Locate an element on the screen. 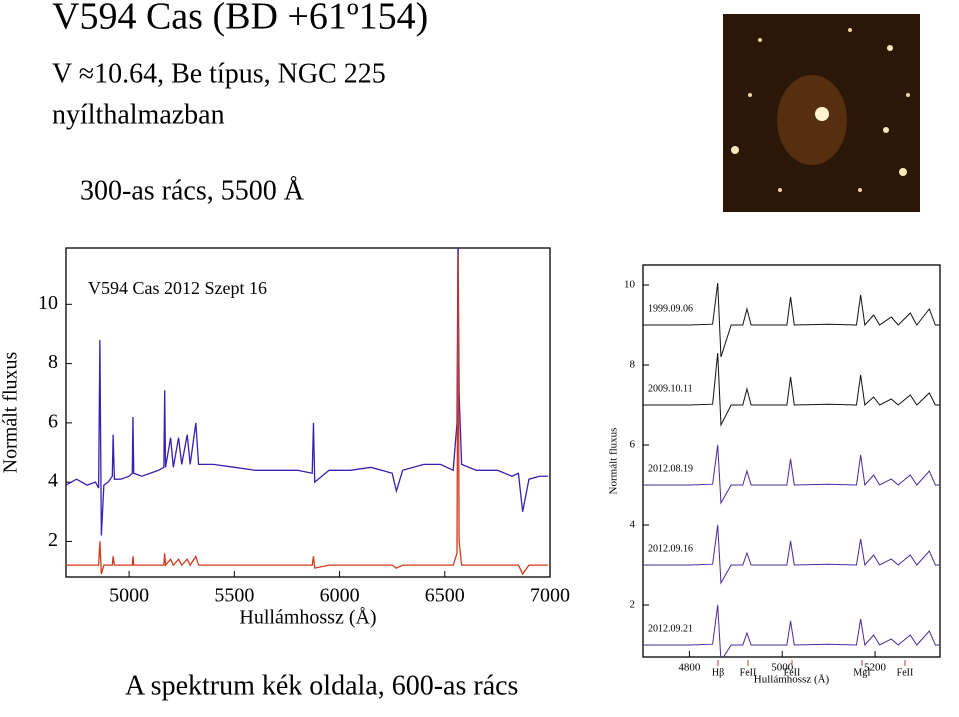  x-tick-label: 7000 is located at coordinates (550, 596).